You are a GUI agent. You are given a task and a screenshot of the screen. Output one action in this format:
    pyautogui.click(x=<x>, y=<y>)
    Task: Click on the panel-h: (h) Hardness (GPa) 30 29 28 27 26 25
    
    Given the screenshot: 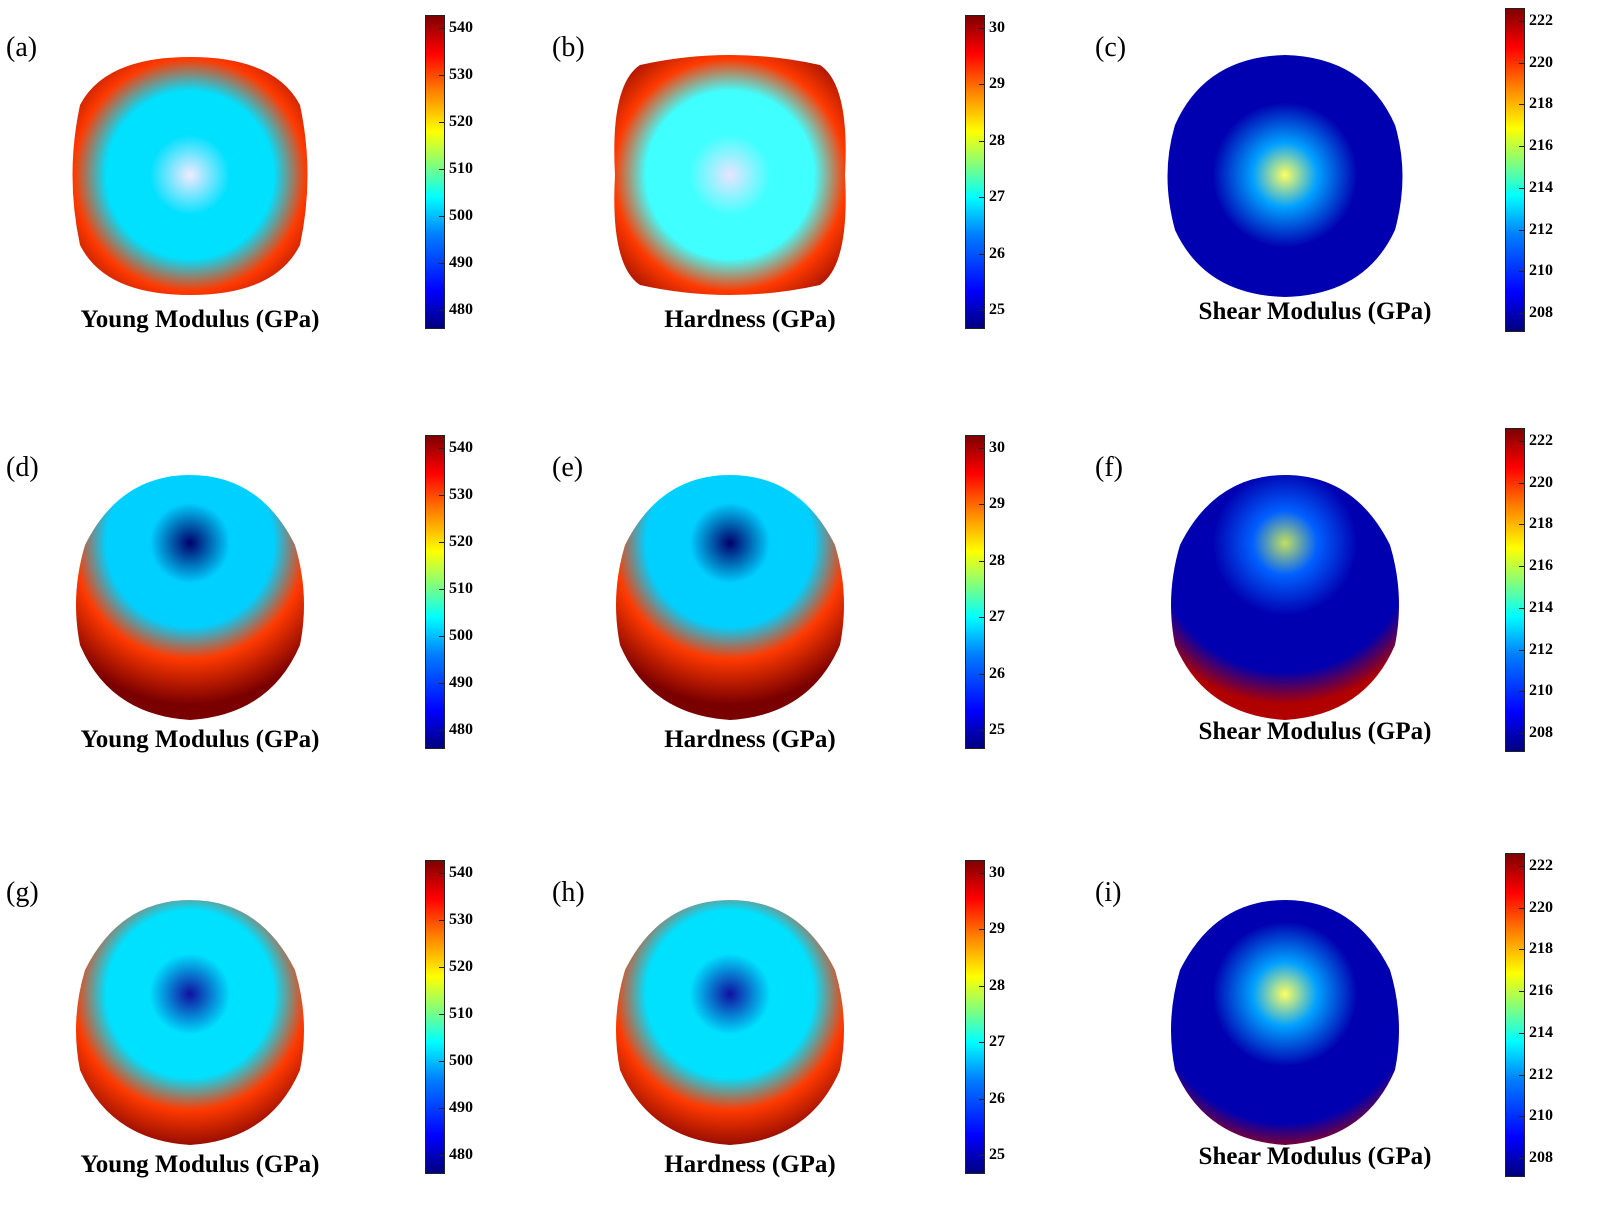 What is the action you would take?
    pyautogui.click(x=800, y=1025)
    